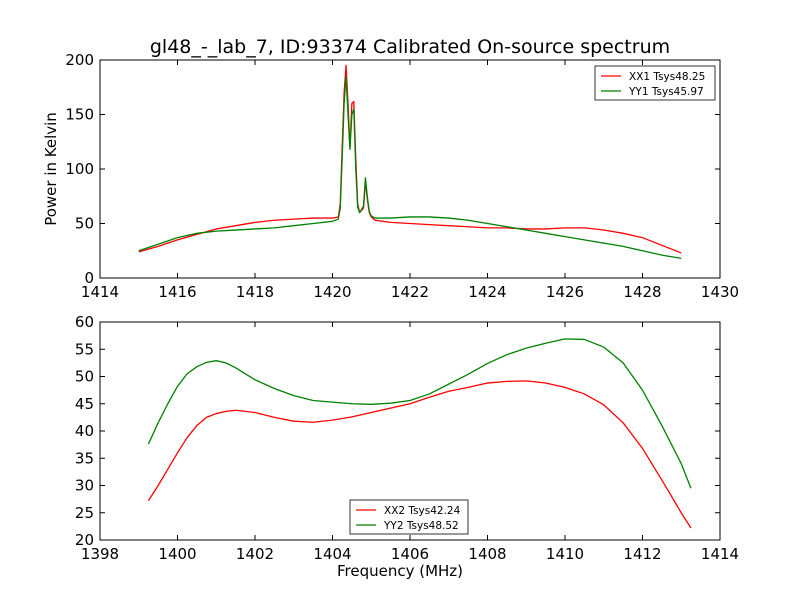  What do you see at coordinates (100, 292) in the screenshot?
I see `top-x-tick-label: 1414` at bounding box center [100, 292].